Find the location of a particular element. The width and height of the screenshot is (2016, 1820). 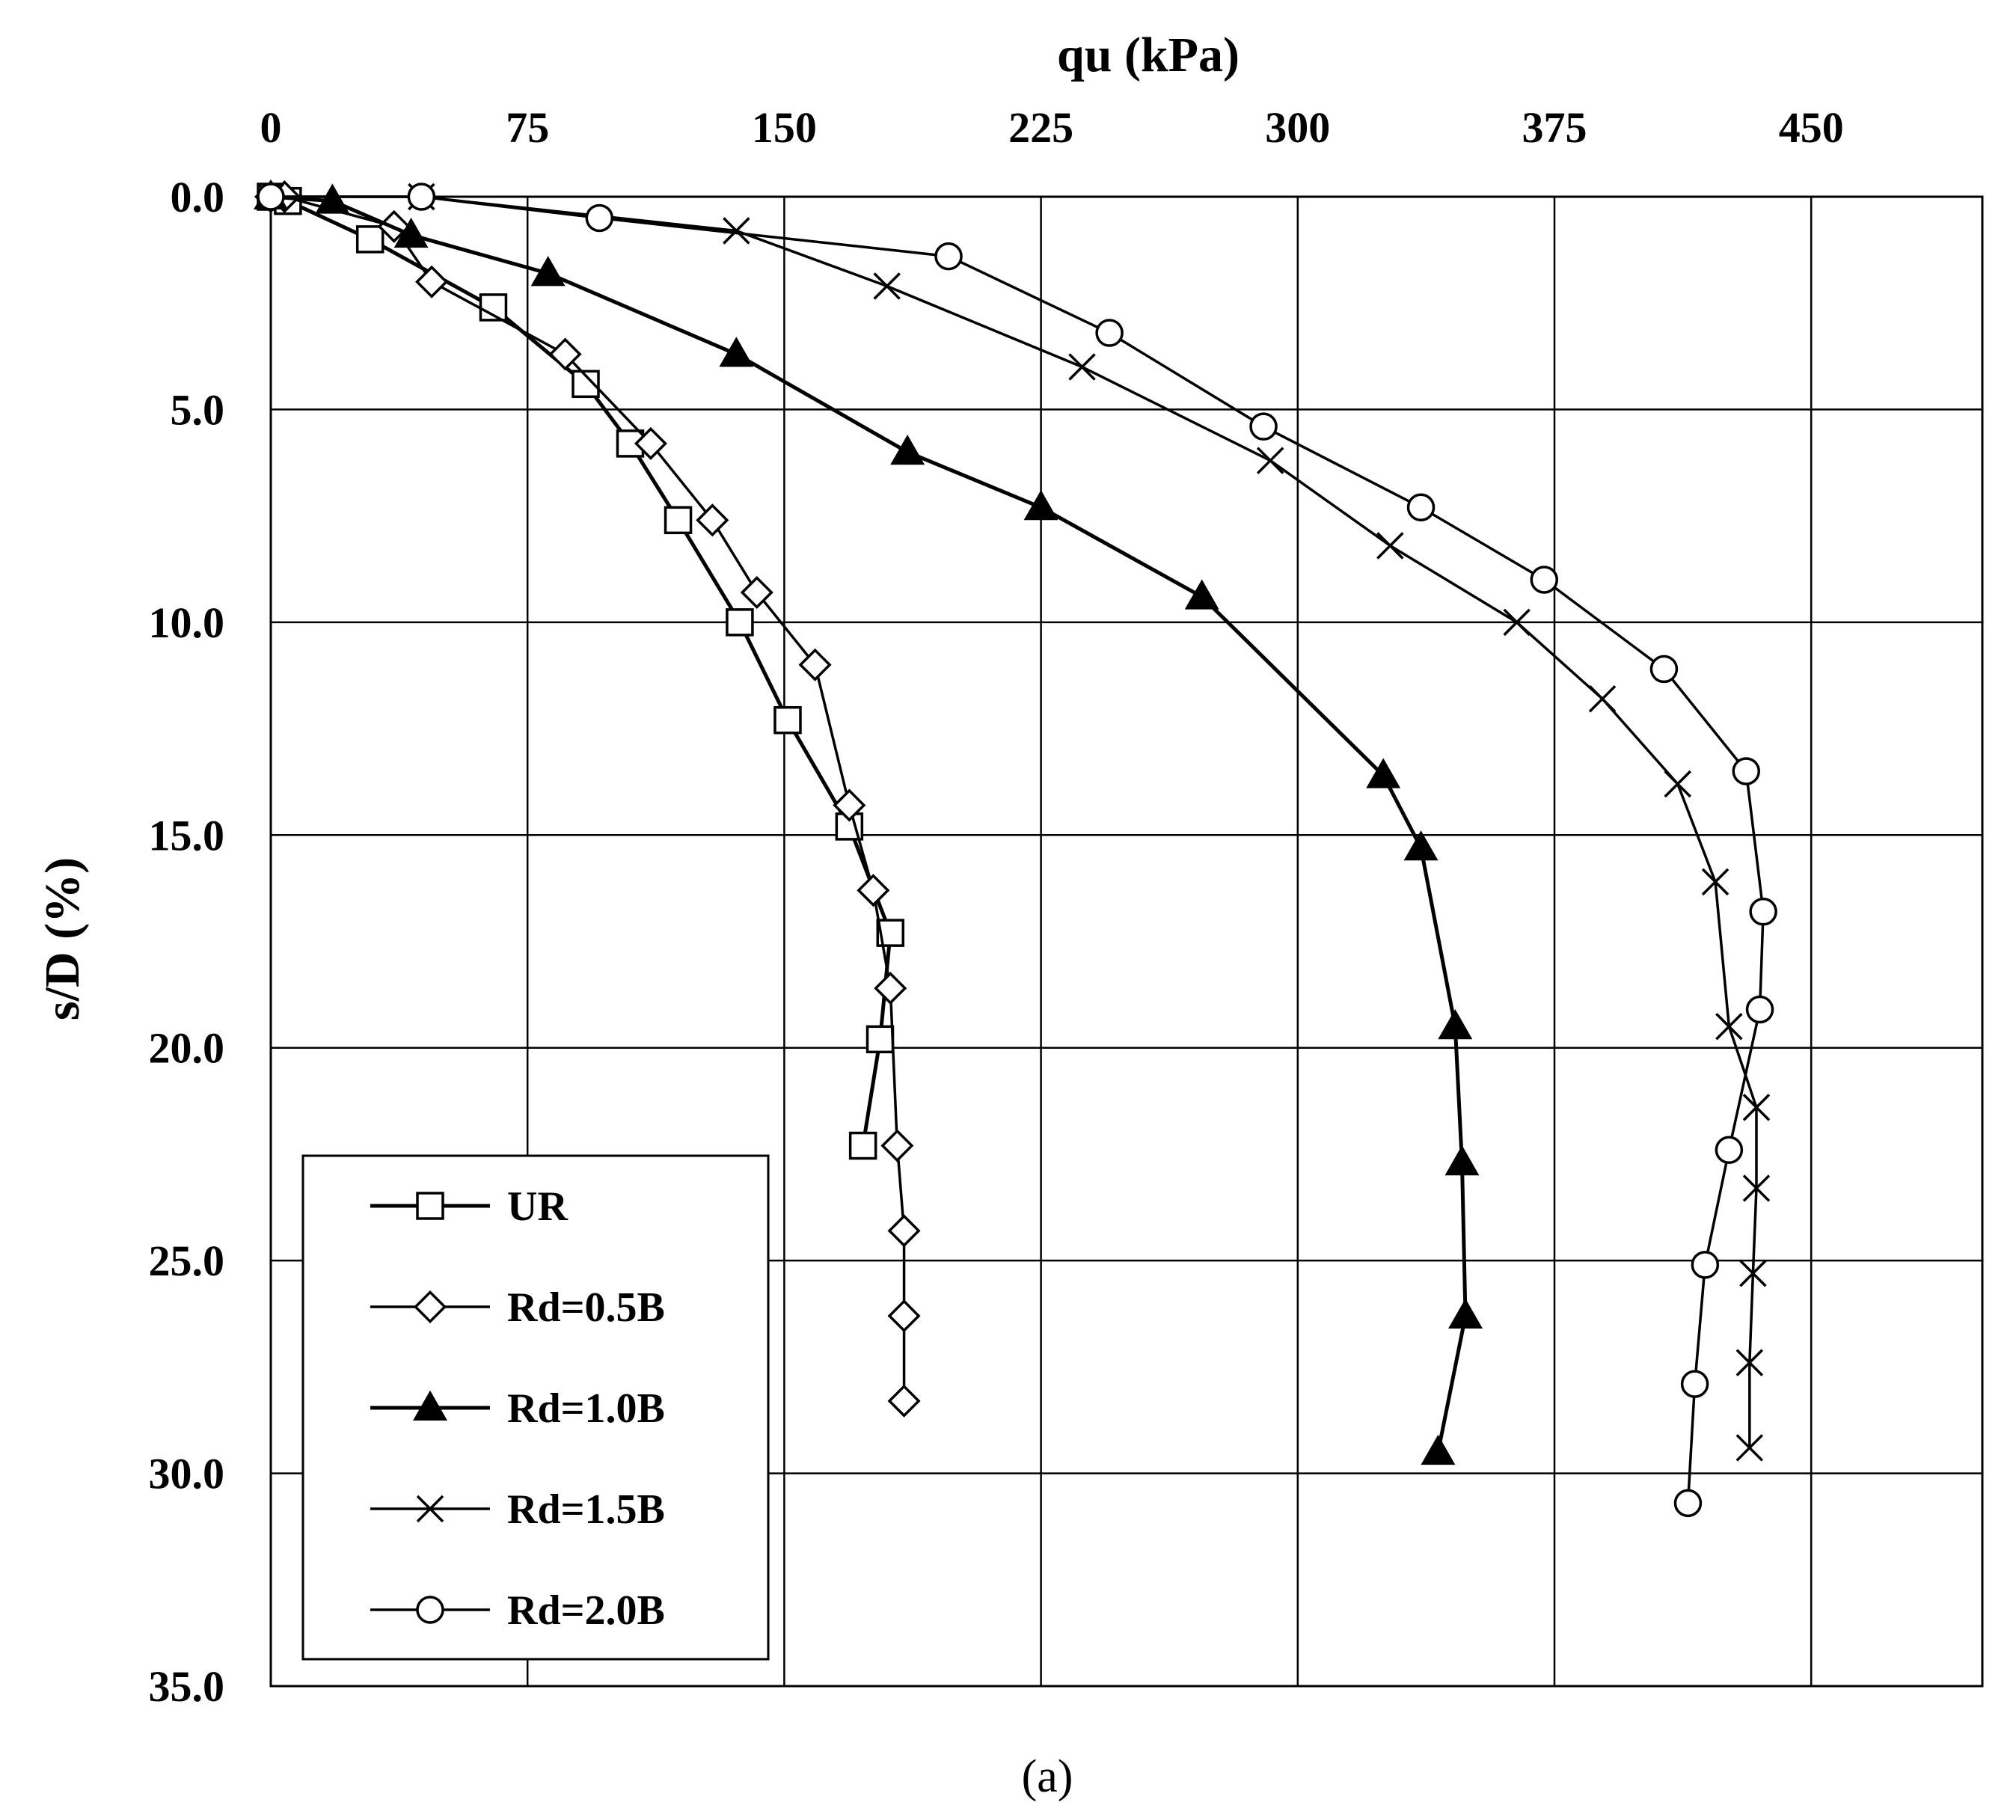

x-tick-label: 450 is located at coordinates (1812, 127).